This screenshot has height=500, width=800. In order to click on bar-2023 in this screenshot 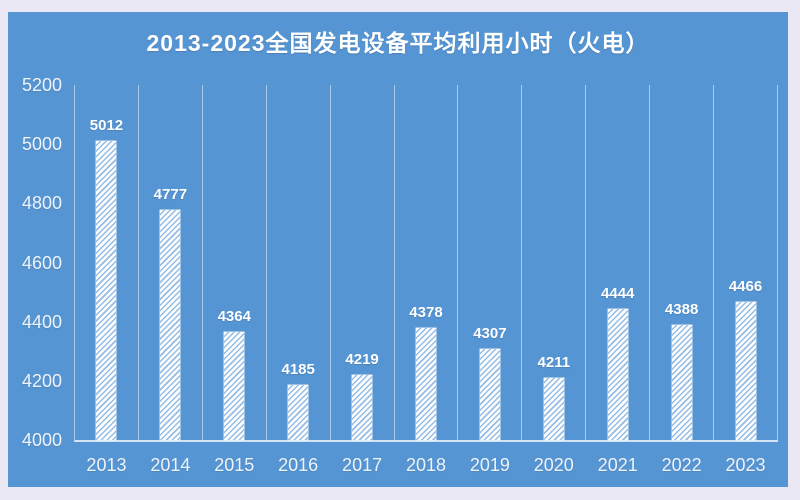, I will do `click(745, 371)`.